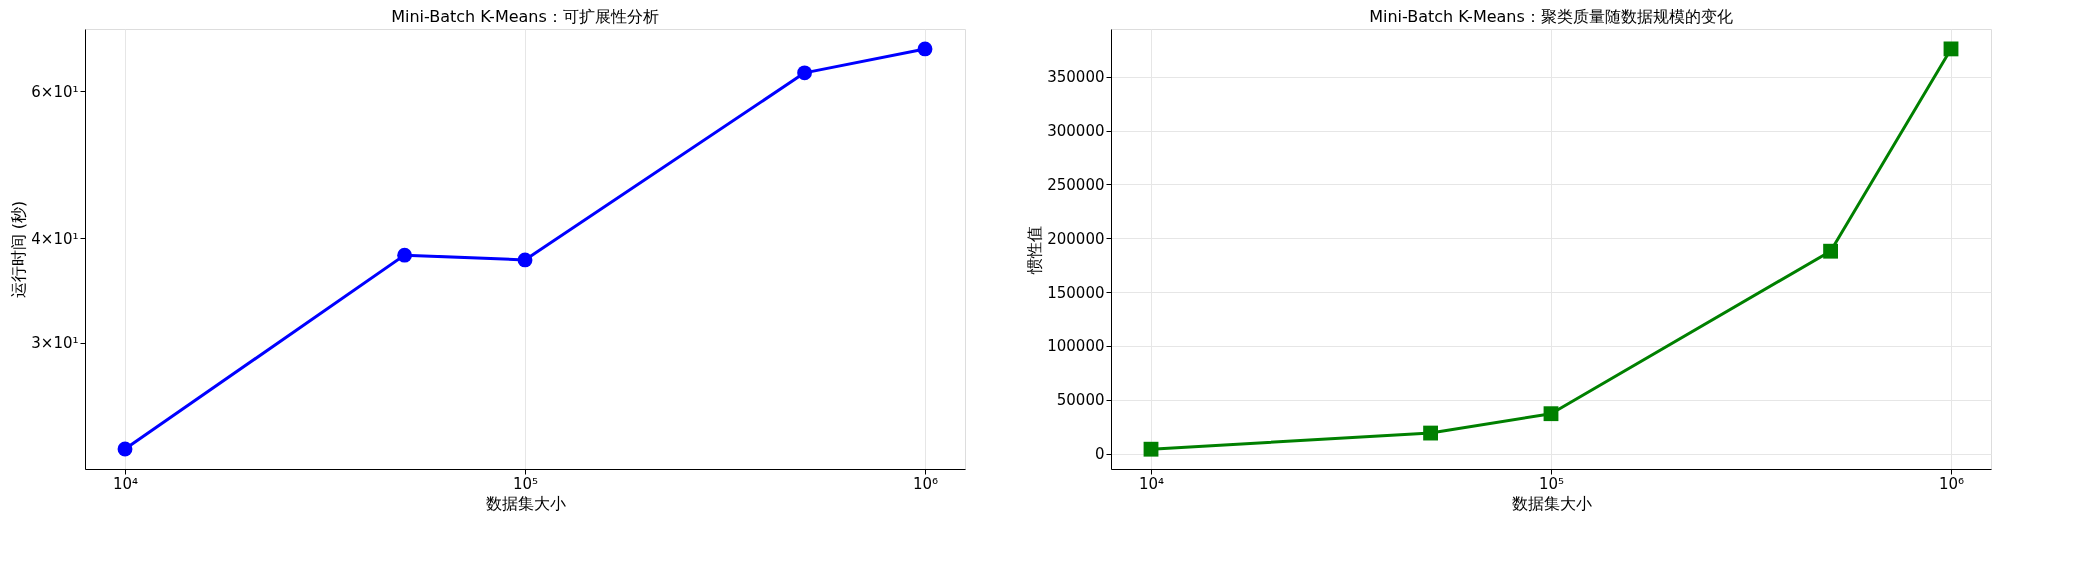  Describe the element at coordinates (1076, 131) in the screenshot. I see `y-tick-label: 300000` at that location.